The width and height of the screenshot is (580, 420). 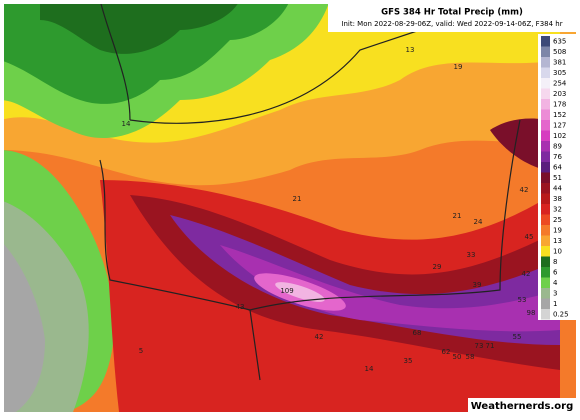 I want to click on colorbar-label: 152, so click(x=559, y=115).